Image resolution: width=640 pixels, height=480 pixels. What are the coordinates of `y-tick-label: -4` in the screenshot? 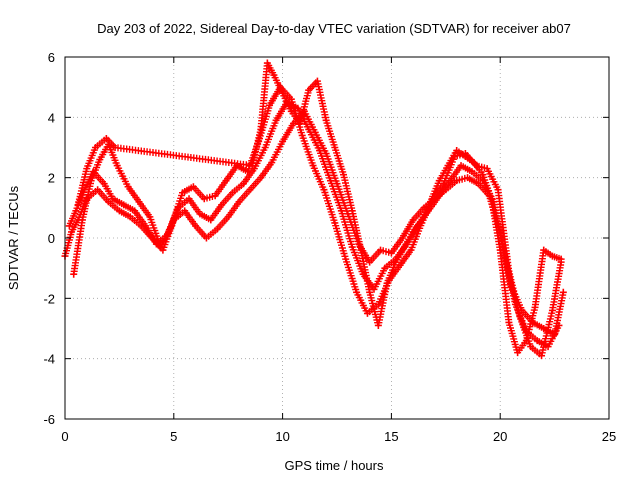 It's located at (49, 359).